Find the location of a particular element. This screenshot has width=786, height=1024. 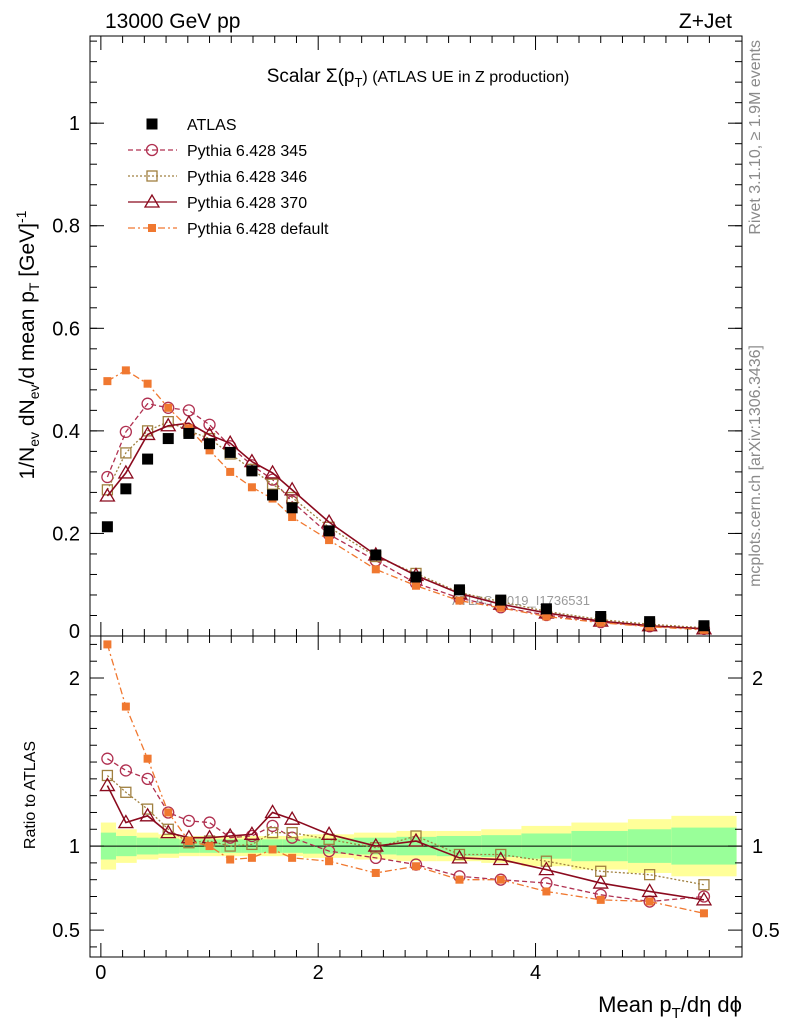

y-tick-label-right: 0.5 is located at coordinates (766, 931).